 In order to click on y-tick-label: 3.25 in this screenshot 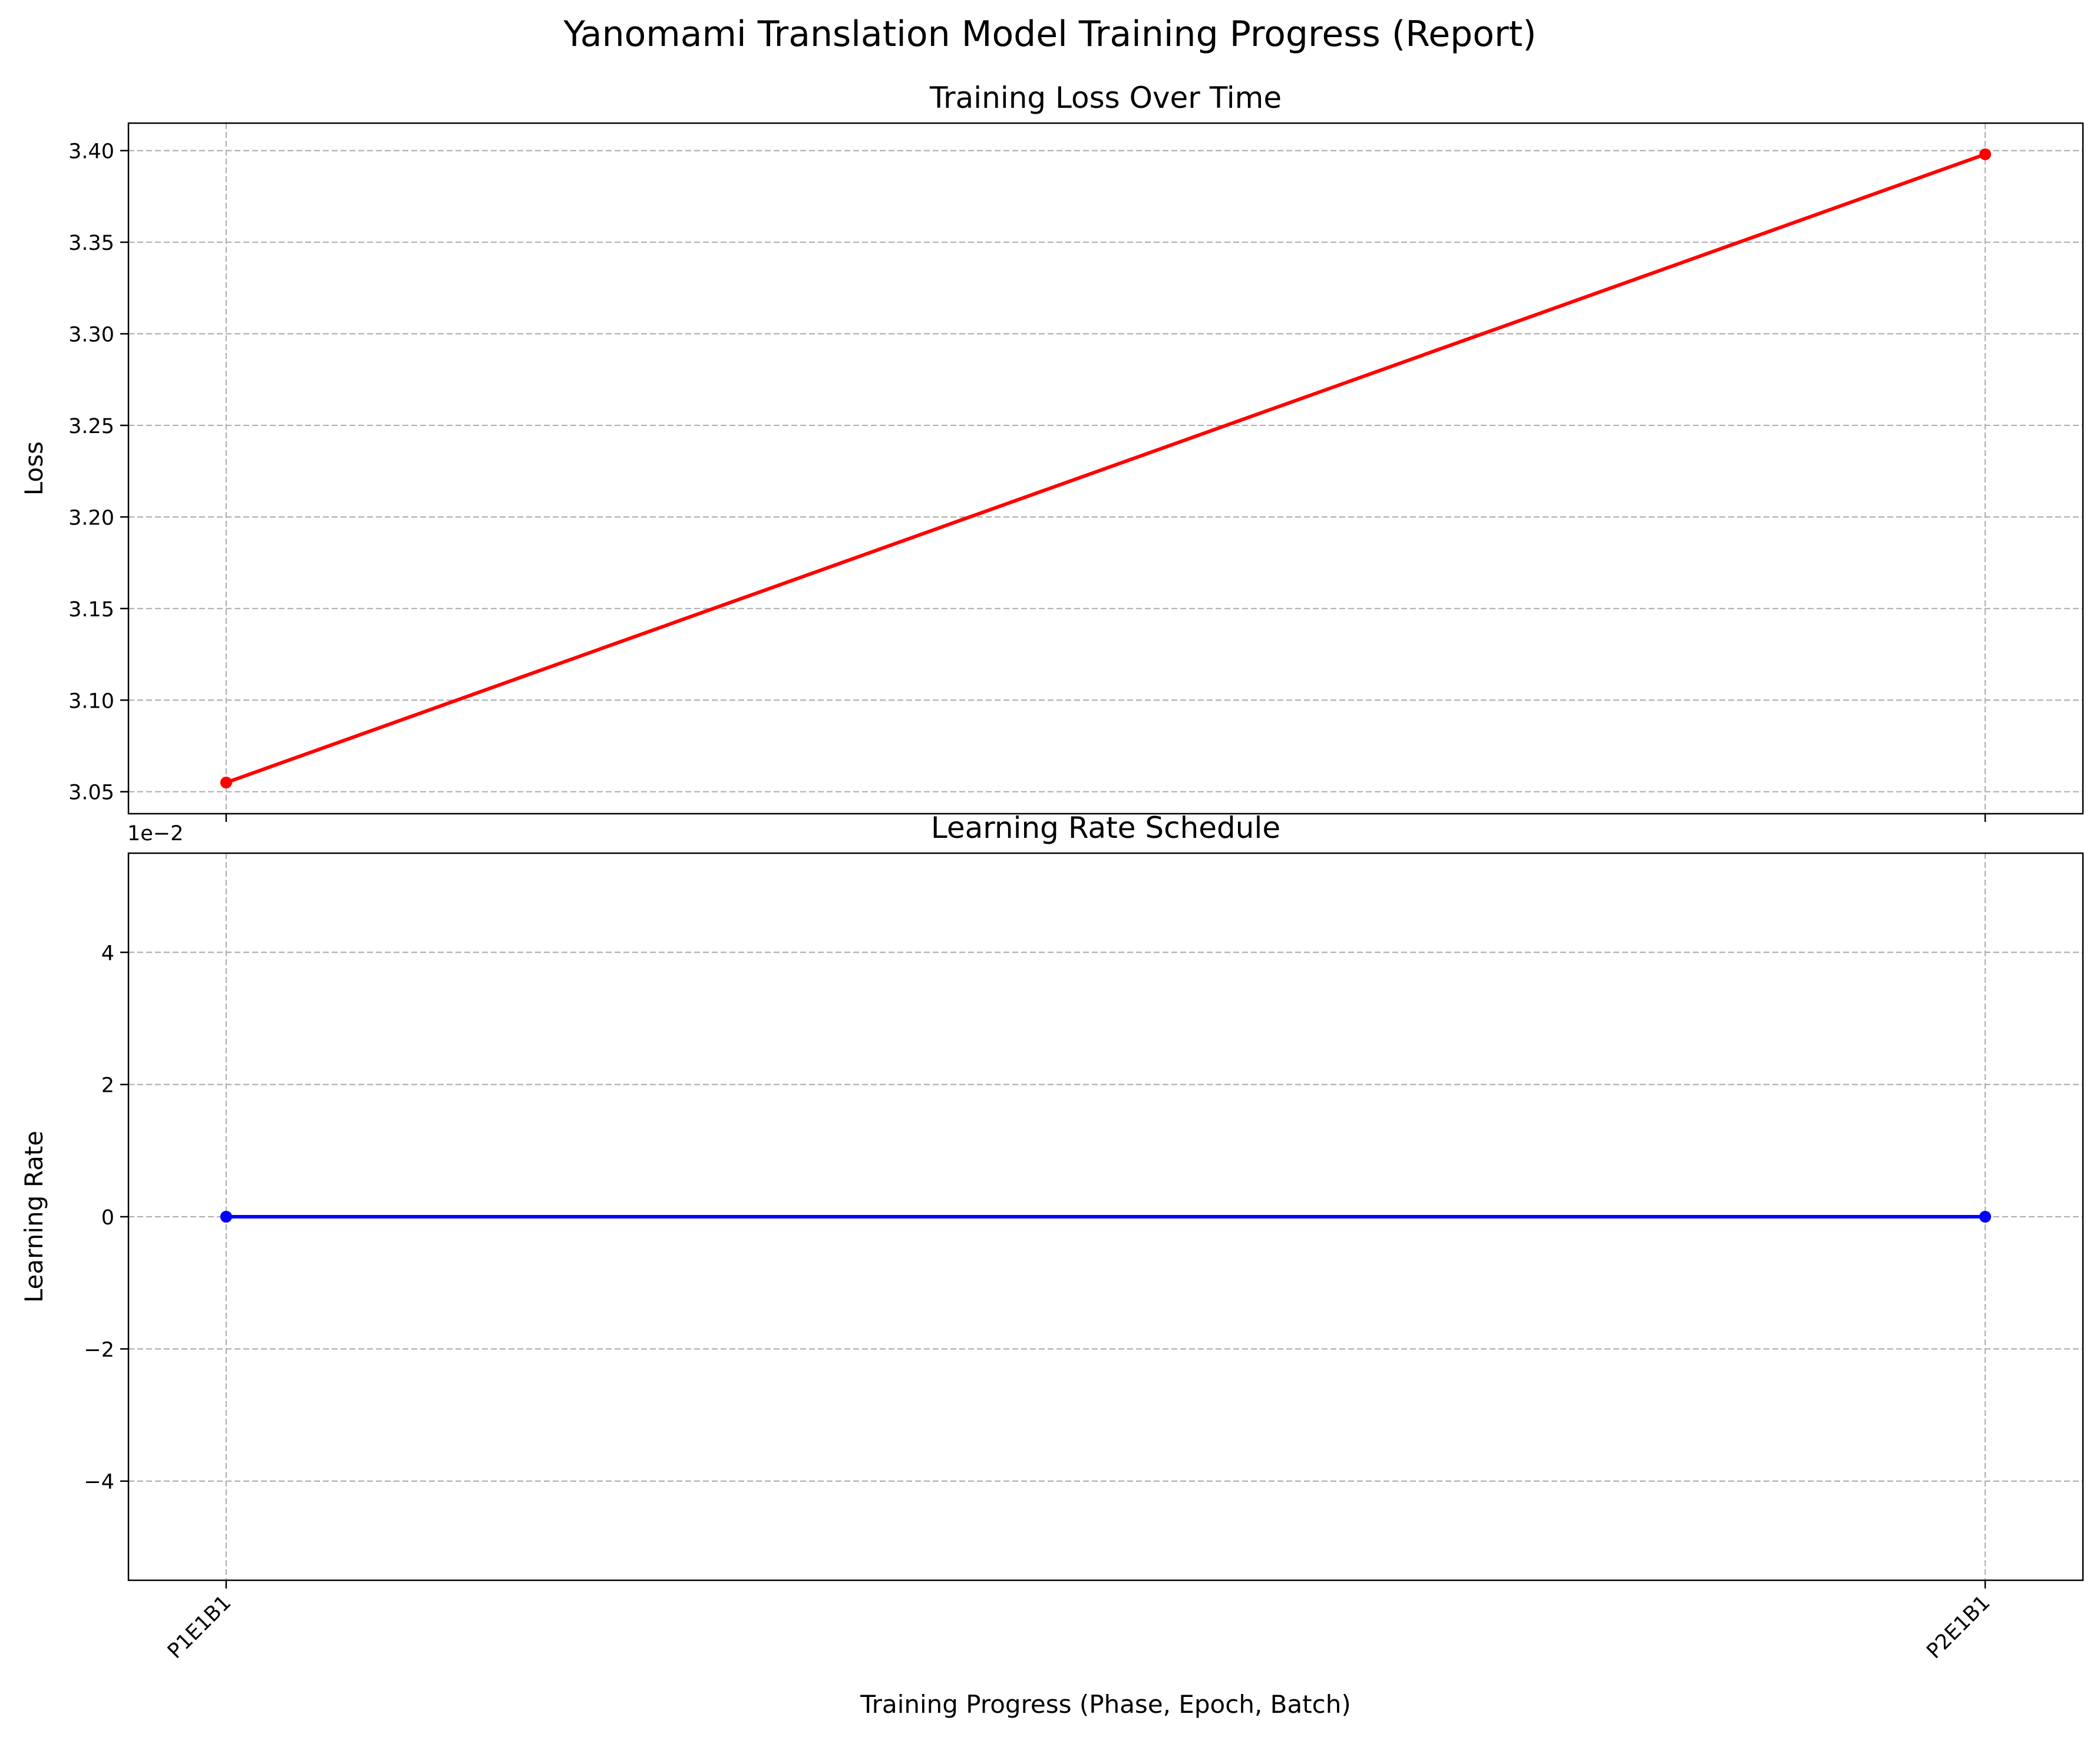, I will do `click(91, 426)`.